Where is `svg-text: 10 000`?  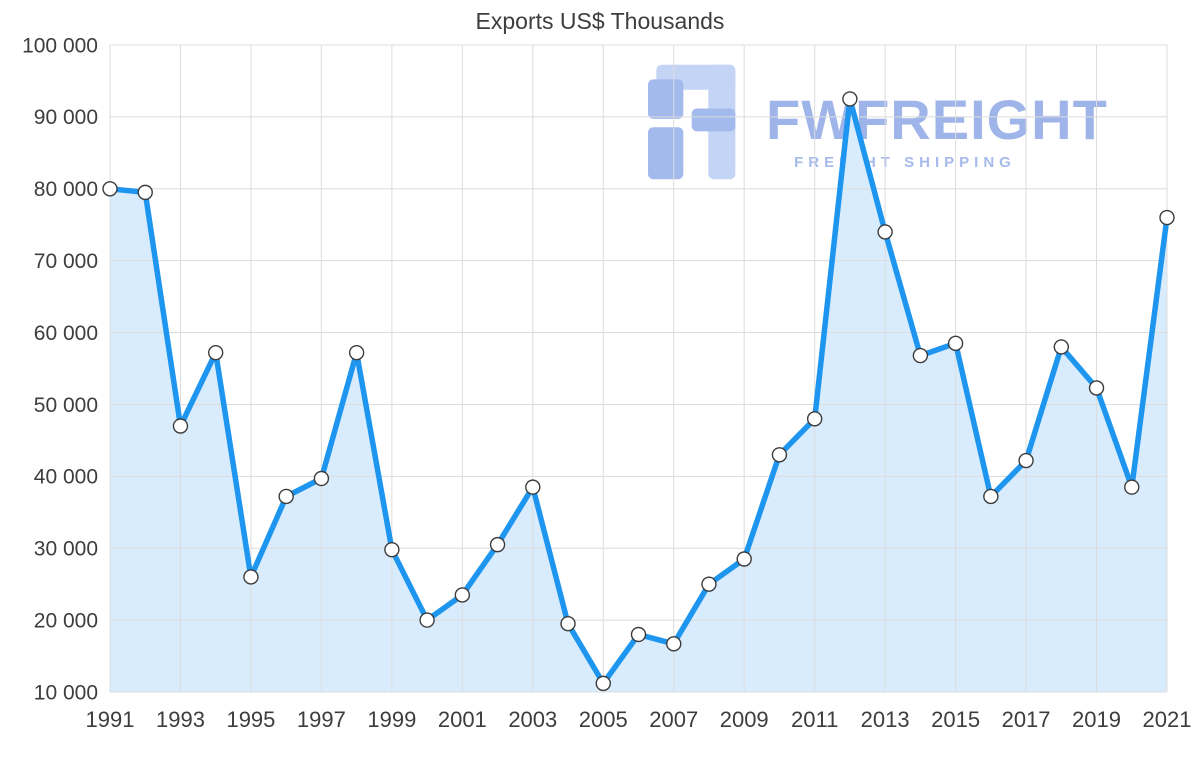 svg-text: 10 000 is located at coordinates (66, 692).